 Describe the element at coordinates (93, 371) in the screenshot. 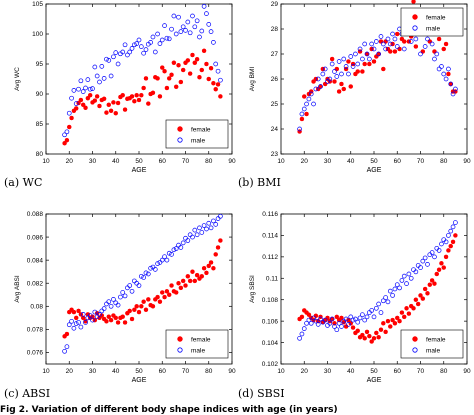

I see `x-tick-label: 30` at that location.